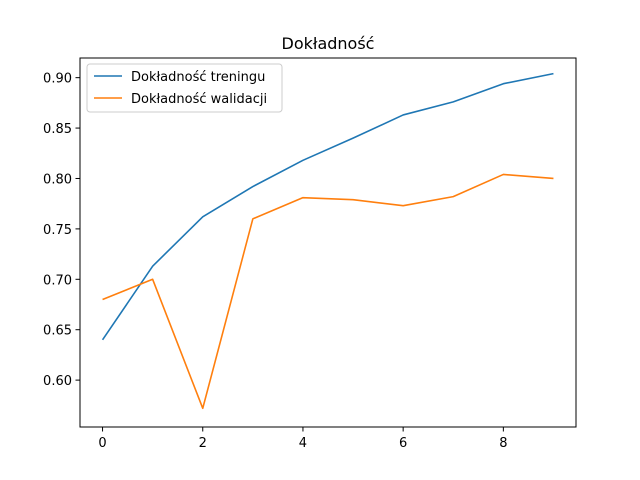 The width and height of the screenshot is (640, 480). I want to click on chart-title: Dokładność, so click(328, 43).